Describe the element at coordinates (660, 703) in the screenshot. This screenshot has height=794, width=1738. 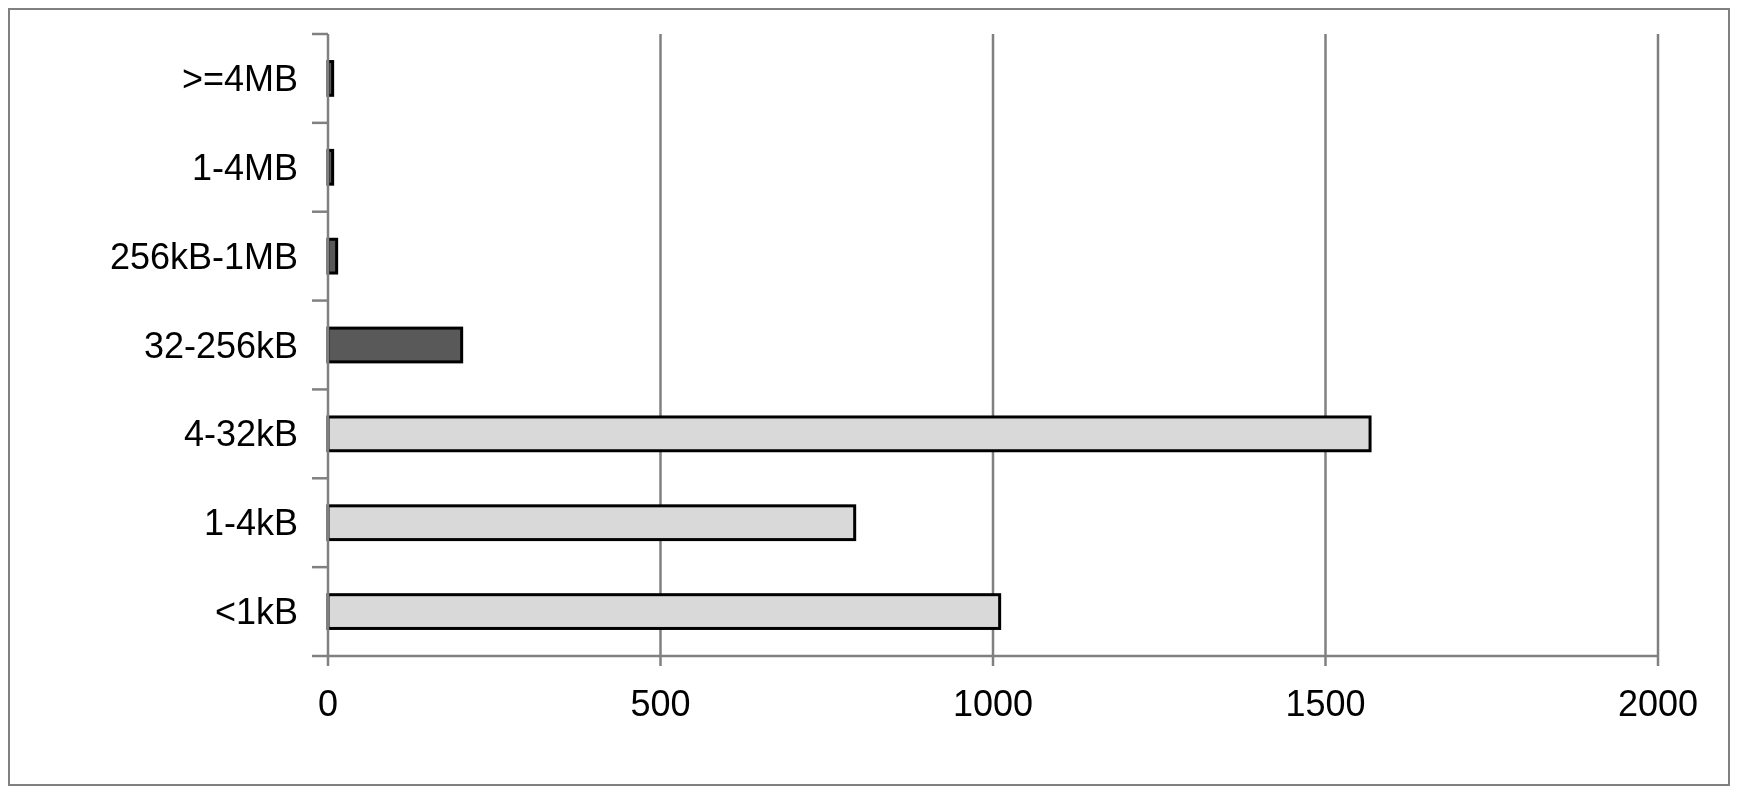
I see `x-tick-label: 500` at that location.